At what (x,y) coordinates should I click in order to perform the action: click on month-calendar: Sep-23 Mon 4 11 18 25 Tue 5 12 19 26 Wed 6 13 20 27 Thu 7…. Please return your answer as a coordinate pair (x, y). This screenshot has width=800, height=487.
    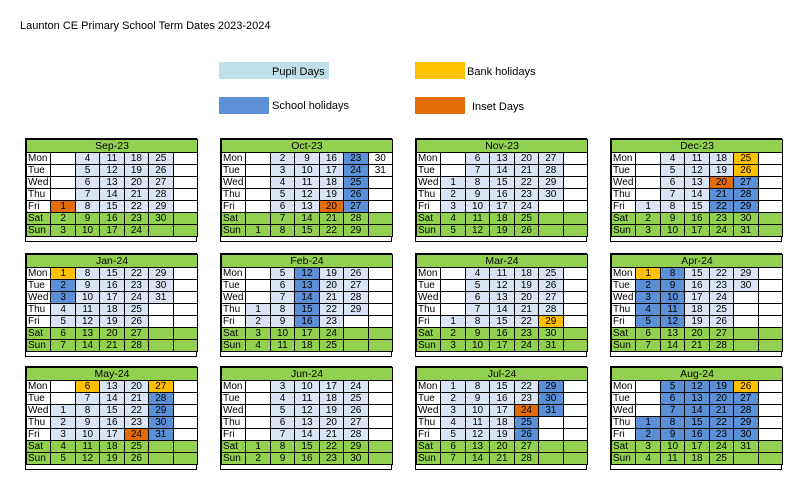
    Looking at the image, I should click on (112, 190).